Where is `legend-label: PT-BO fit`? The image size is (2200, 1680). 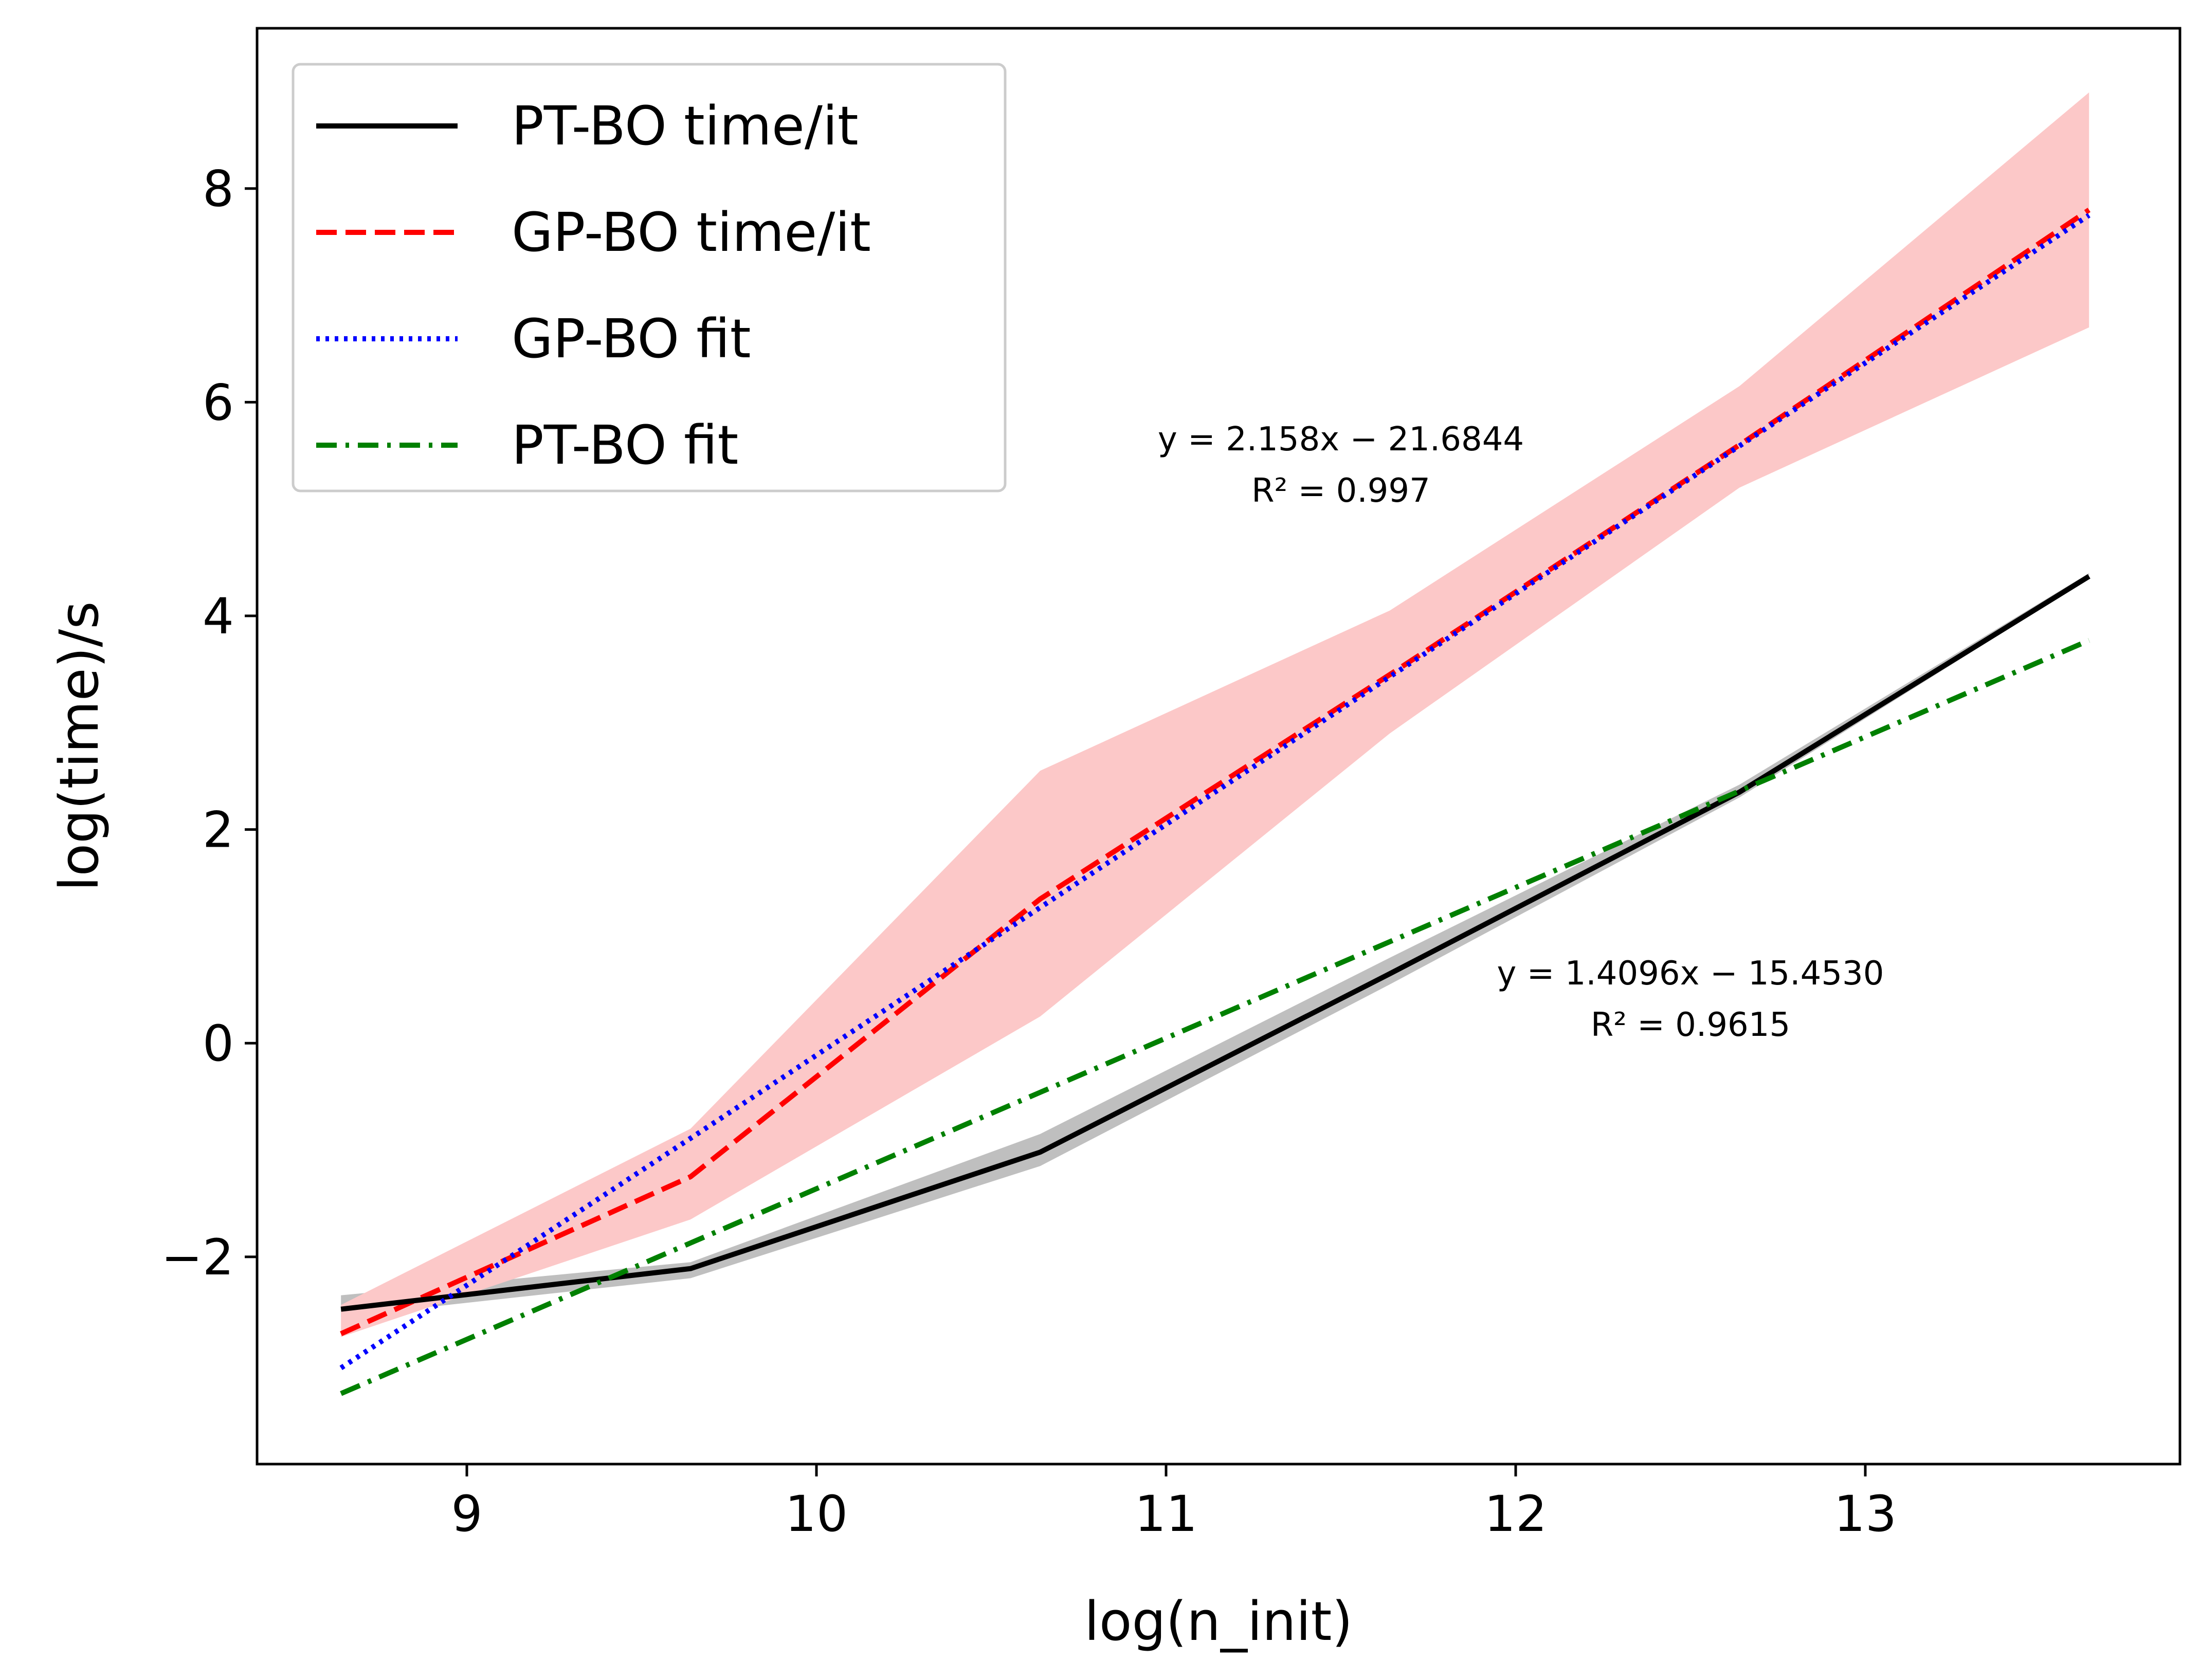
legend-label: PT-BO fit is located at coordinates (625, 445).